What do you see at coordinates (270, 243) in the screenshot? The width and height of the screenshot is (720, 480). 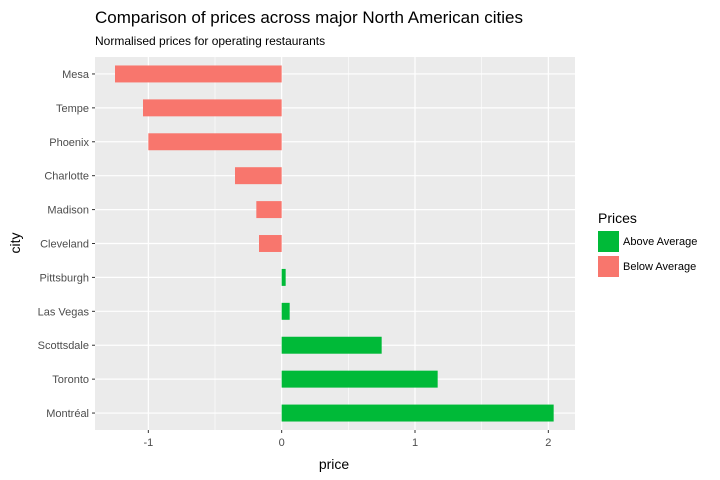 I see `bar-cleveland` at bounding box center [270, 243].